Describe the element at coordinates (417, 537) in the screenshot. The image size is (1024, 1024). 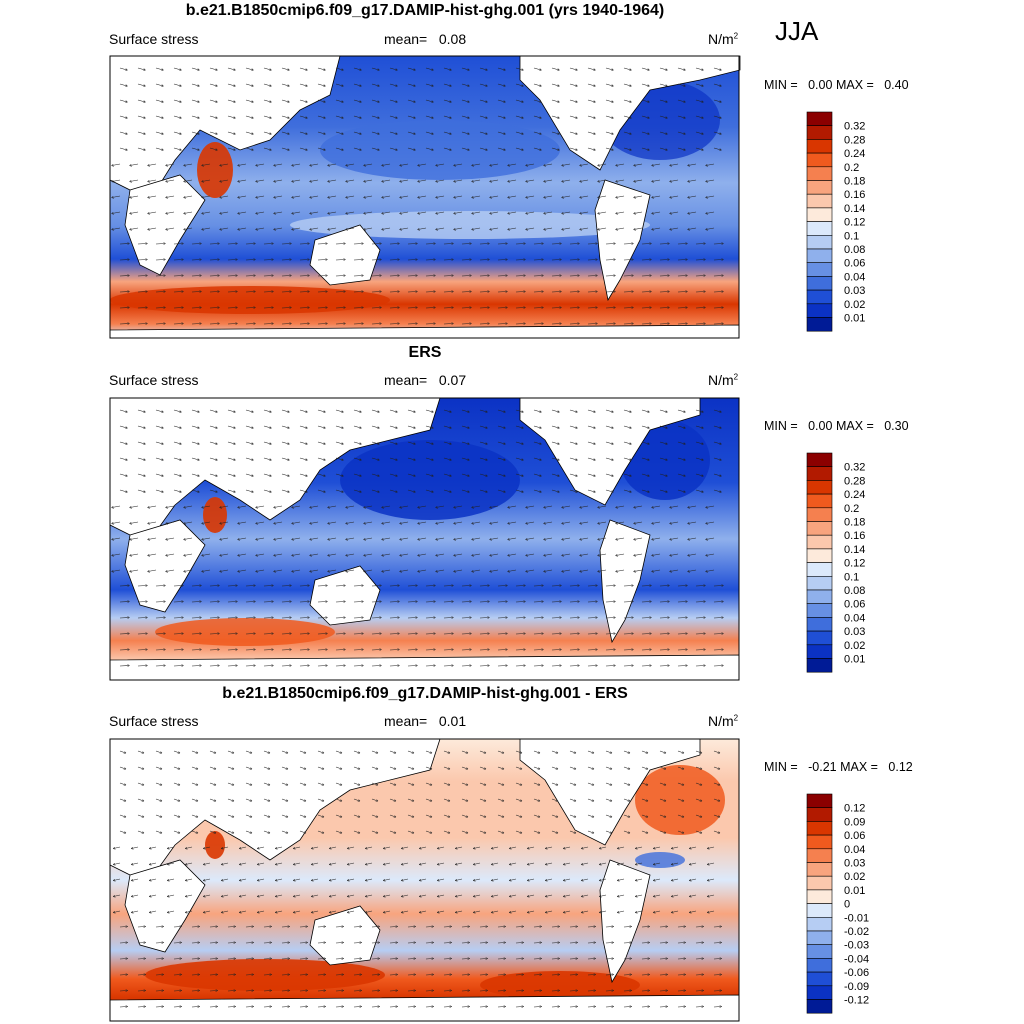
I see `panel2-vectors` at that location.